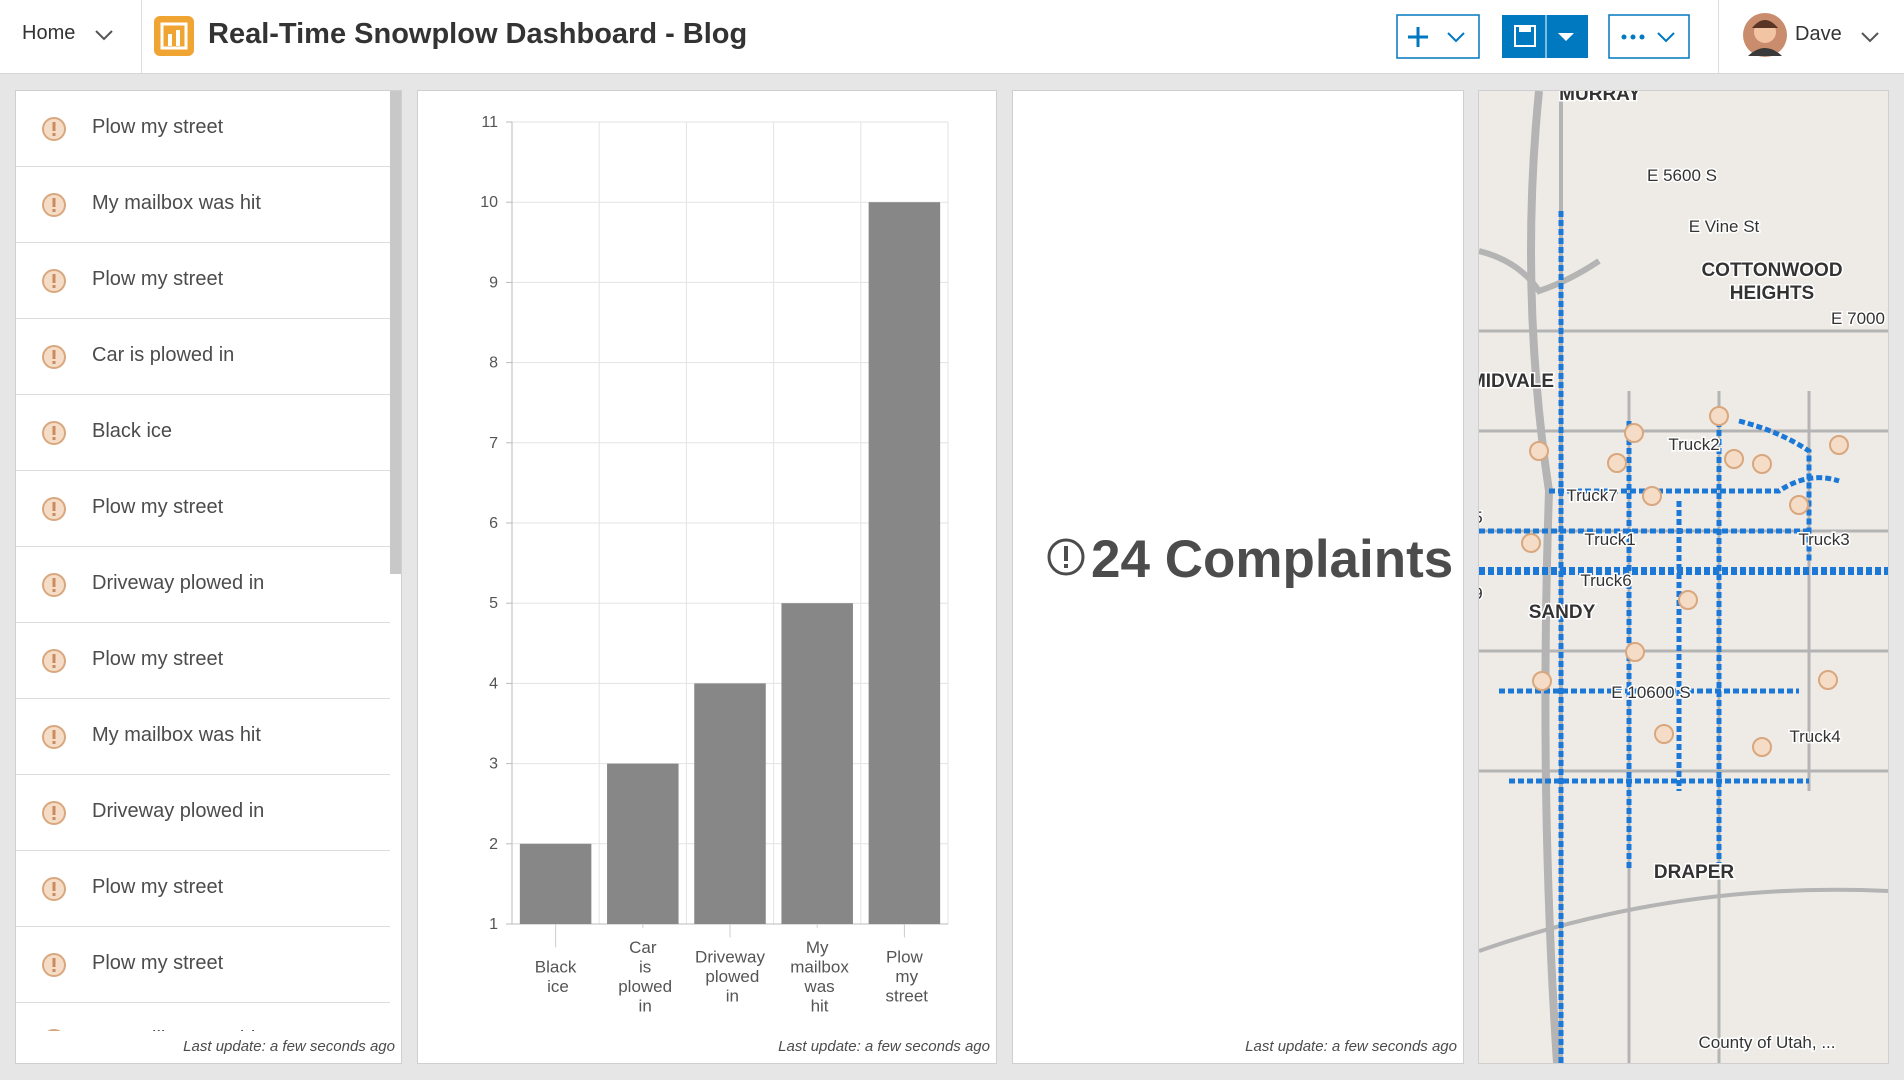 This screenshot has height=1080, width=1904. I want to click on item-text: Black ice, so click(132, 431).